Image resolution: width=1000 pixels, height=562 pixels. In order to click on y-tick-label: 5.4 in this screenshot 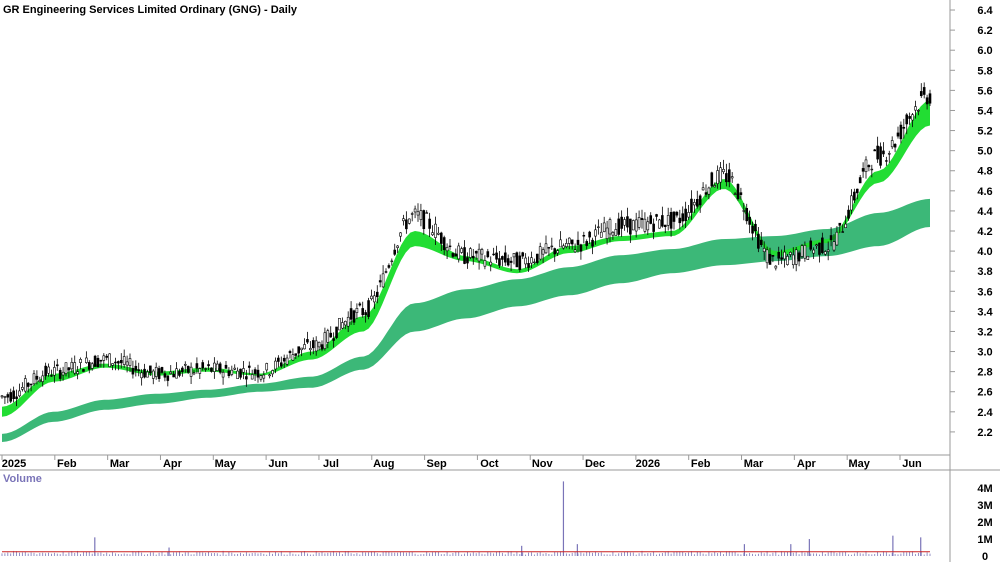, I will do `click(985, 111)`.